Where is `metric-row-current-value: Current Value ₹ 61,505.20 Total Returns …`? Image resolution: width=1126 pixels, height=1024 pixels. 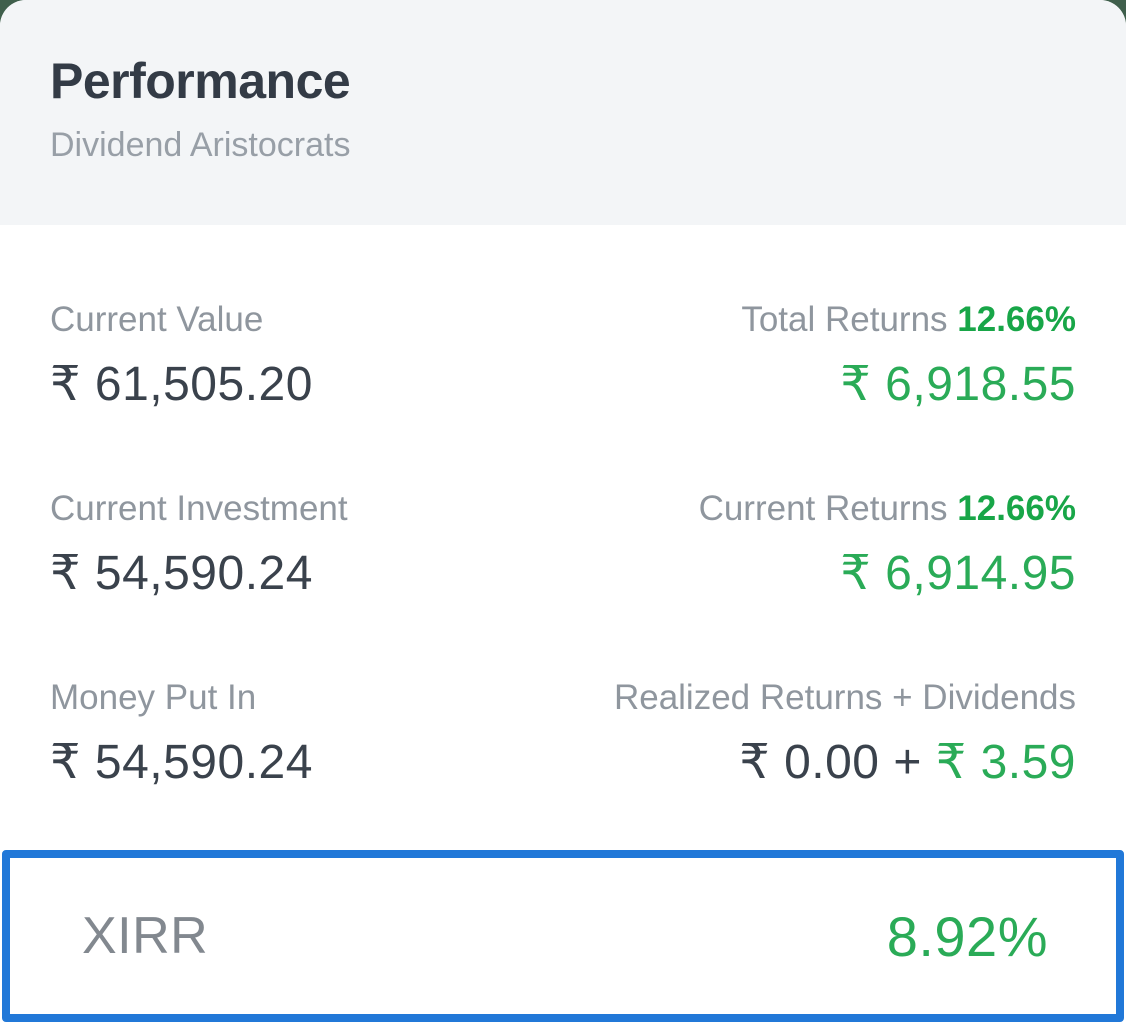
metric-row-current-value: Current Value ₹ 61,505.20 Total Returns … is located at coordinates (563, 355).